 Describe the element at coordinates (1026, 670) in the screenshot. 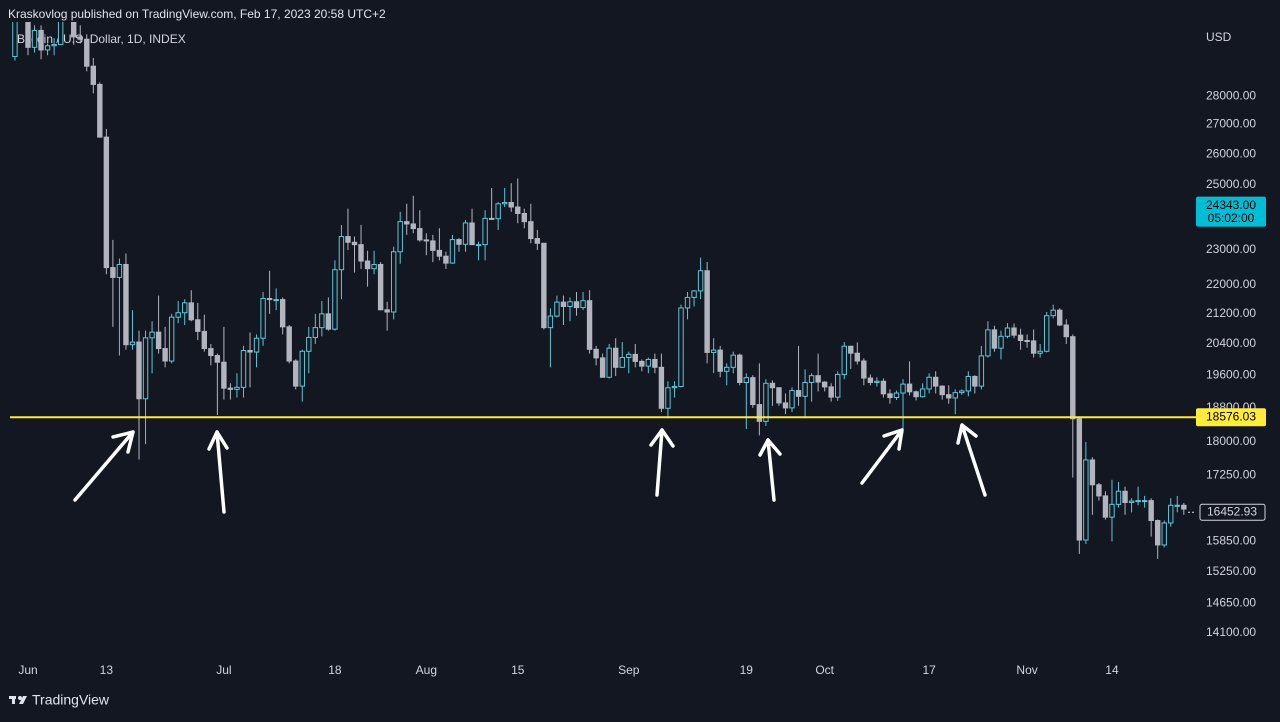

I see `x-tick-label: Nov` at that location.